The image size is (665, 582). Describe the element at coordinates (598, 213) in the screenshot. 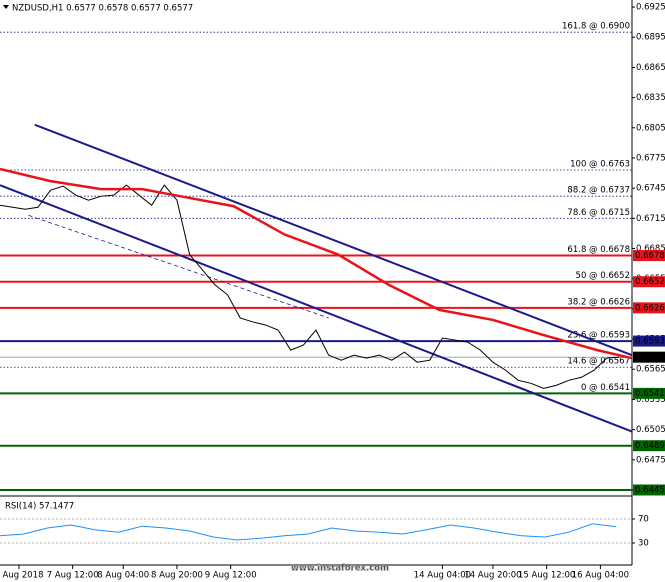

I see `level-label: 78.6 @ 0.6715` at that location.